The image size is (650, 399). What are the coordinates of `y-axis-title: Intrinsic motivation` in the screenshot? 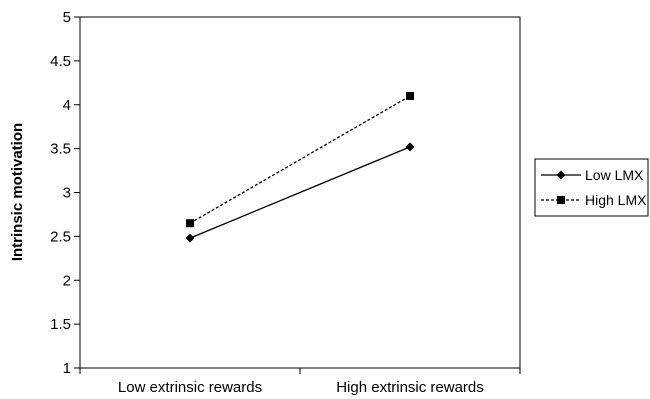 It's located at (17, 192).